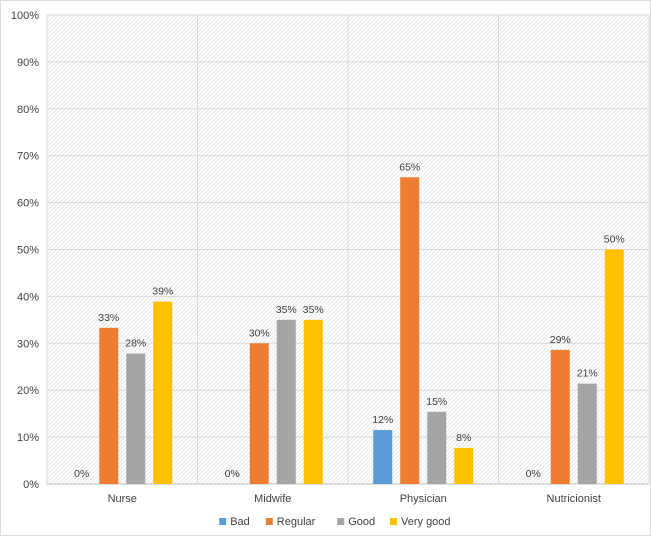 This screenshot has width=651, height=537. Describe the element at coordinates (28, 157) in the screenshot. I see `y-tick-label: 70%` at that location.